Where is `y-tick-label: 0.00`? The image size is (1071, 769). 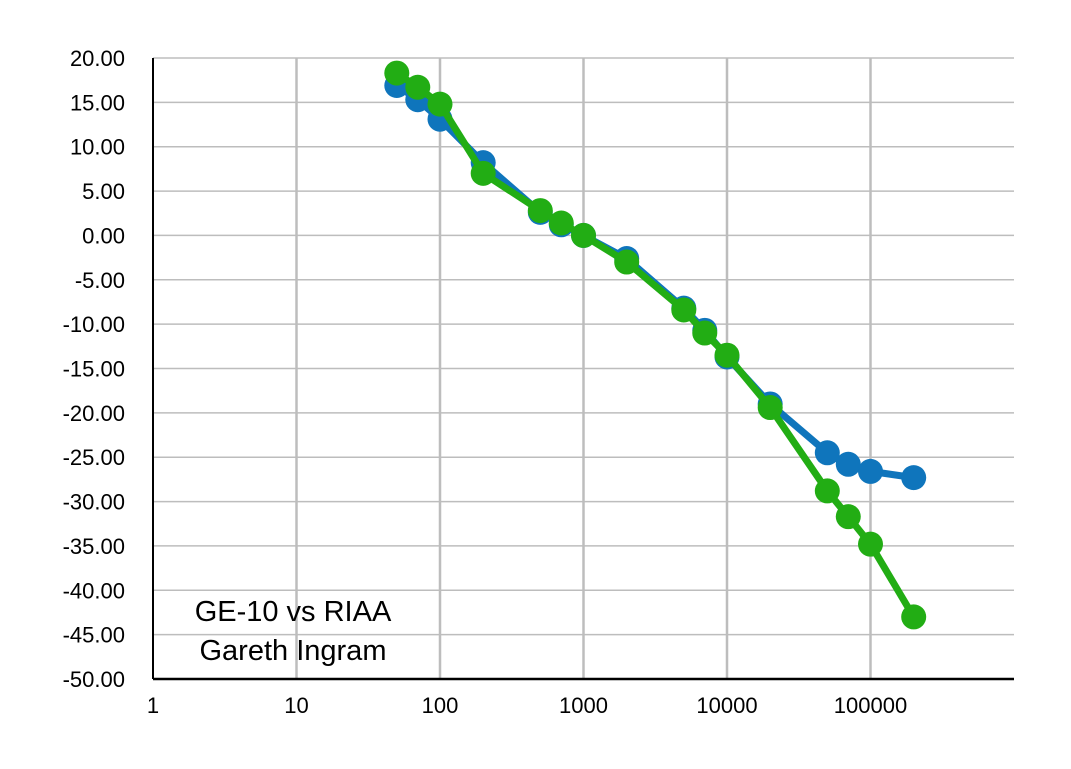
y-tick-label: 0.00 is located at coordinates (103, 235).